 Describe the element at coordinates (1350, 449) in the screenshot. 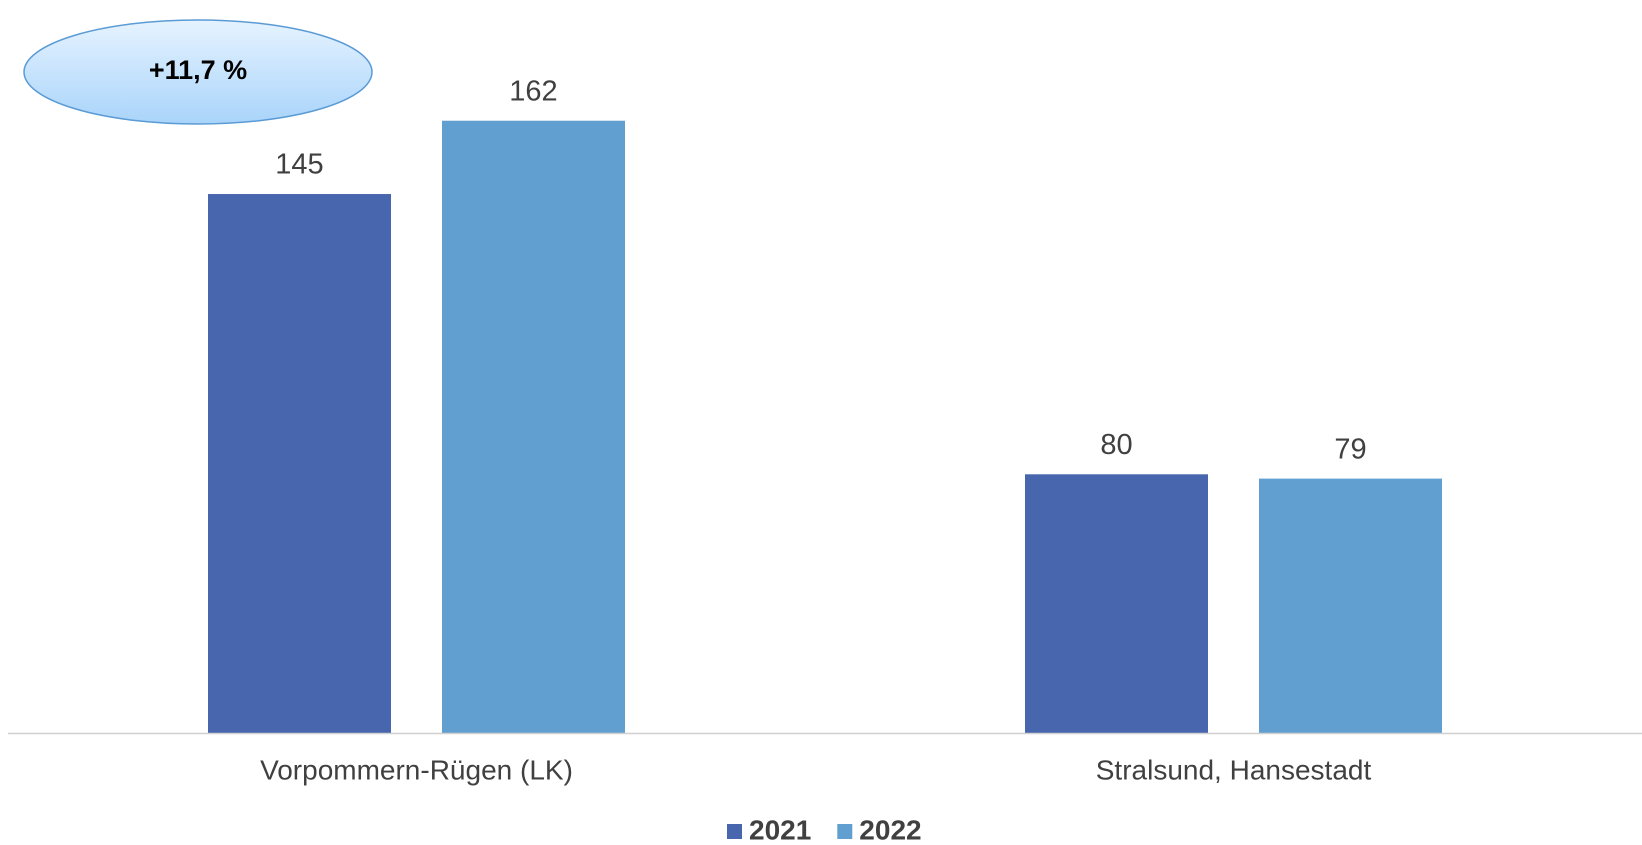

I see `value-label: 79` at that location.